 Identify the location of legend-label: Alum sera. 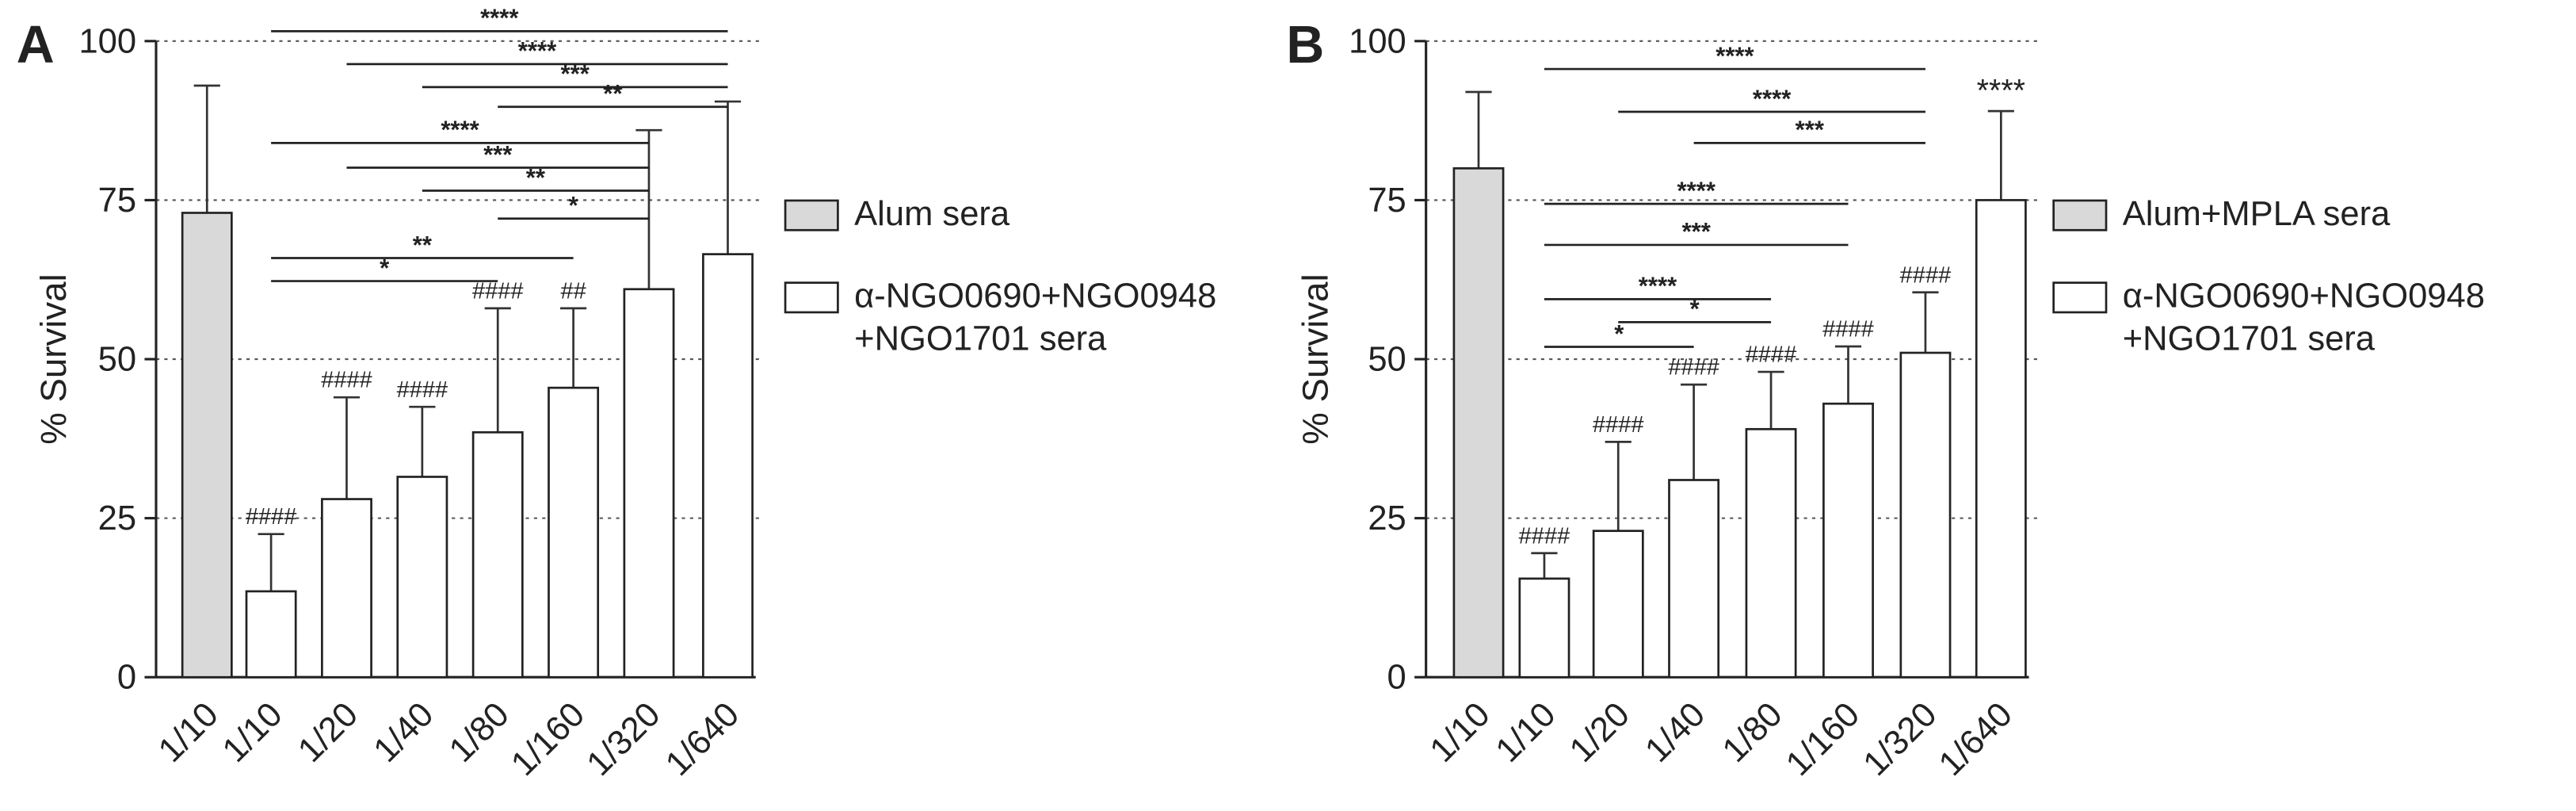
(932, 214).